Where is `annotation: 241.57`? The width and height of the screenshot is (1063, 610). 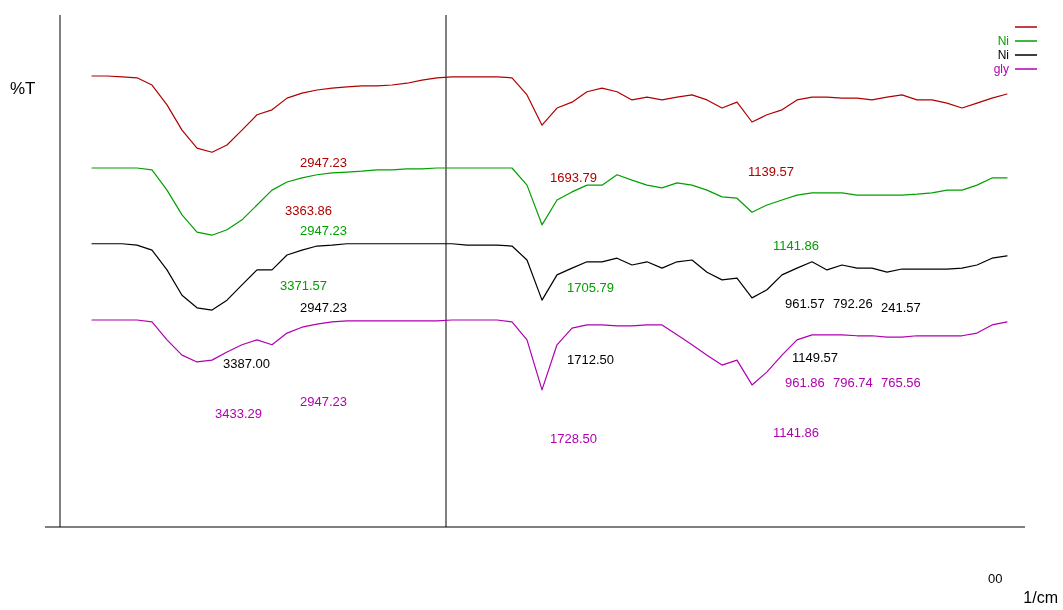
annotation: 241.57 is located at coordinates (901, 307).